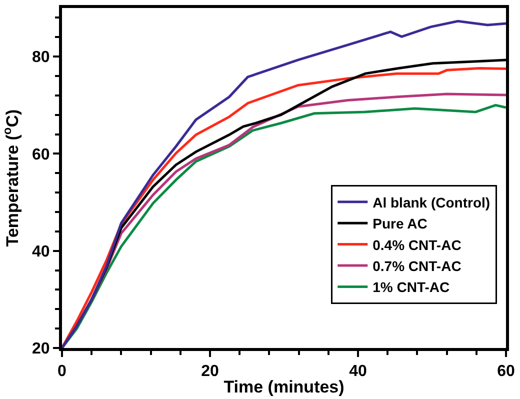  What do you see at coordinates (210, 371) in the screenshot?
I see `x-tick-label: 20` at bounding box center [210, 371].